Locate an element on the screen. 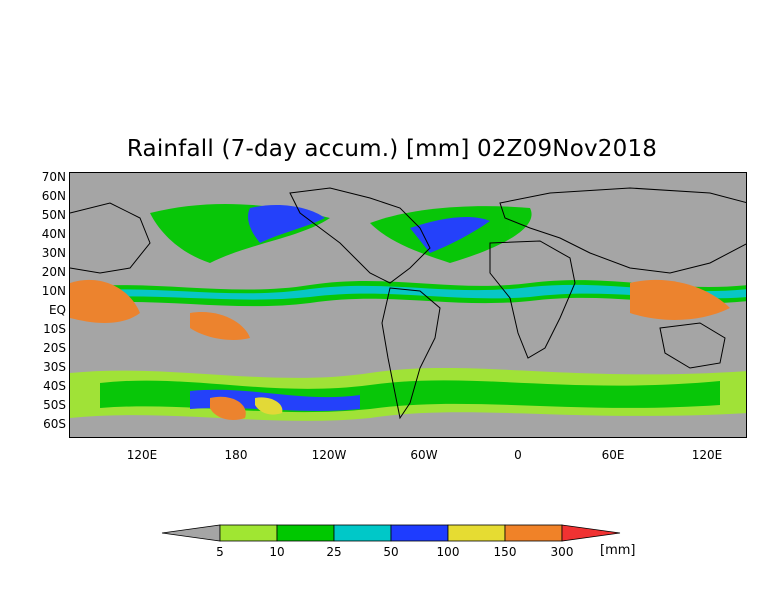  colorbar-label-10: 10 is located at coordinates (277, 552).